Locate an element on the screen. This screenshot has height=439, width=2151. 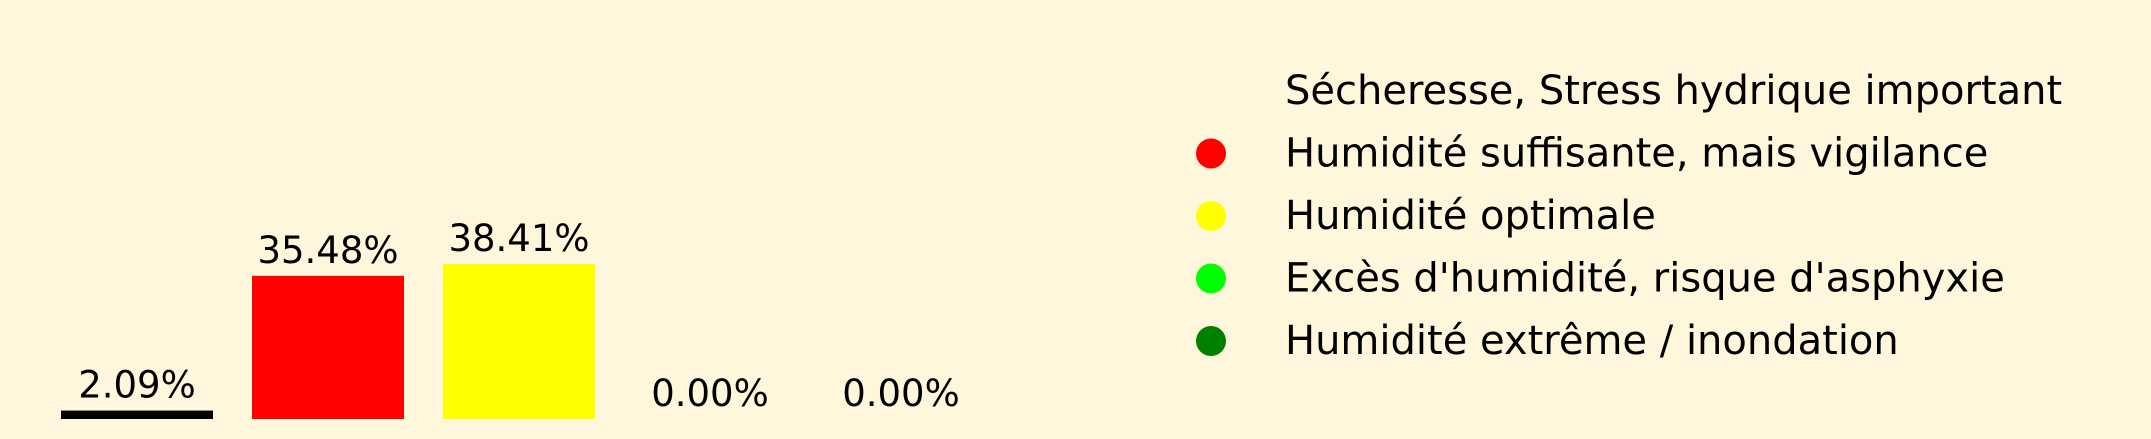
bars-group is located at coordinates (328, 341).